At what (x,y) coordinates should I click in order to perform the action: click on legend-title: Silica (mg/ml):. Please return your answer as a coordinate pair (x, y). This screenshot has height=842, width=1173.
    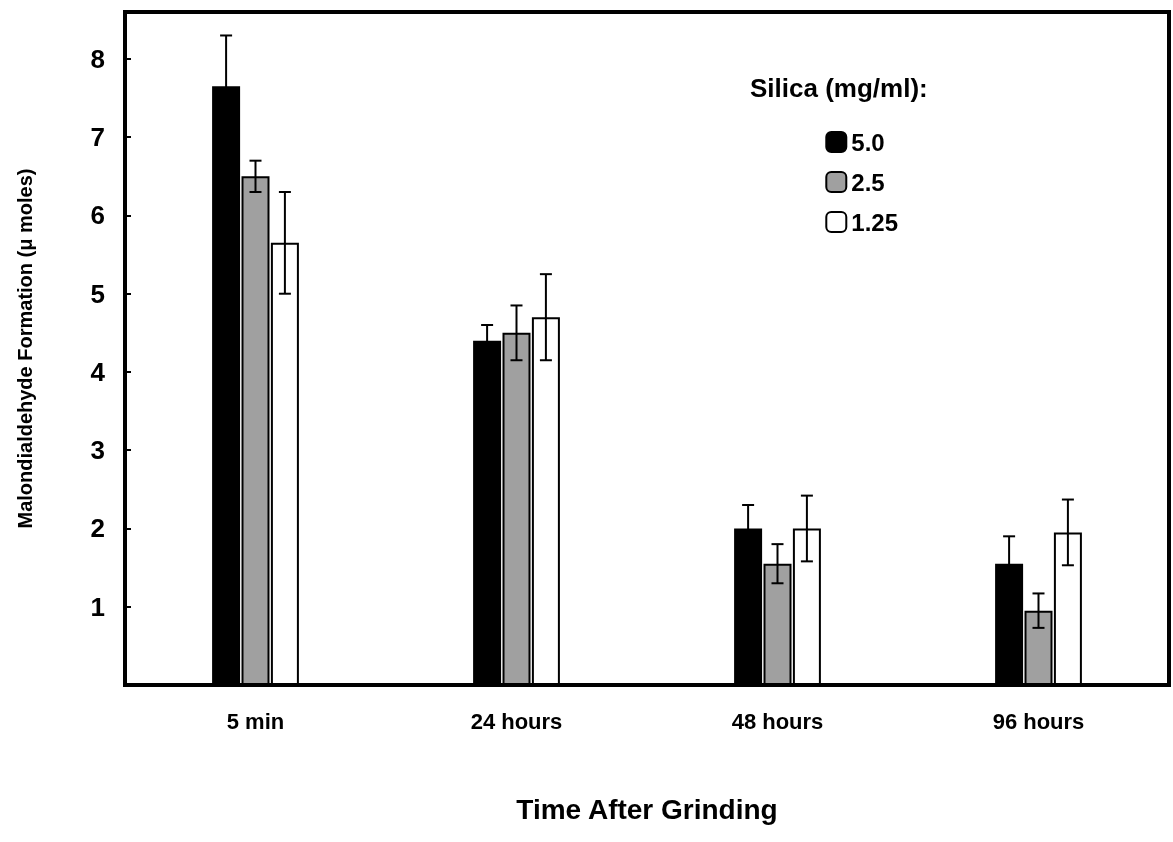
    Looking at the image, I should click on (839, 88).